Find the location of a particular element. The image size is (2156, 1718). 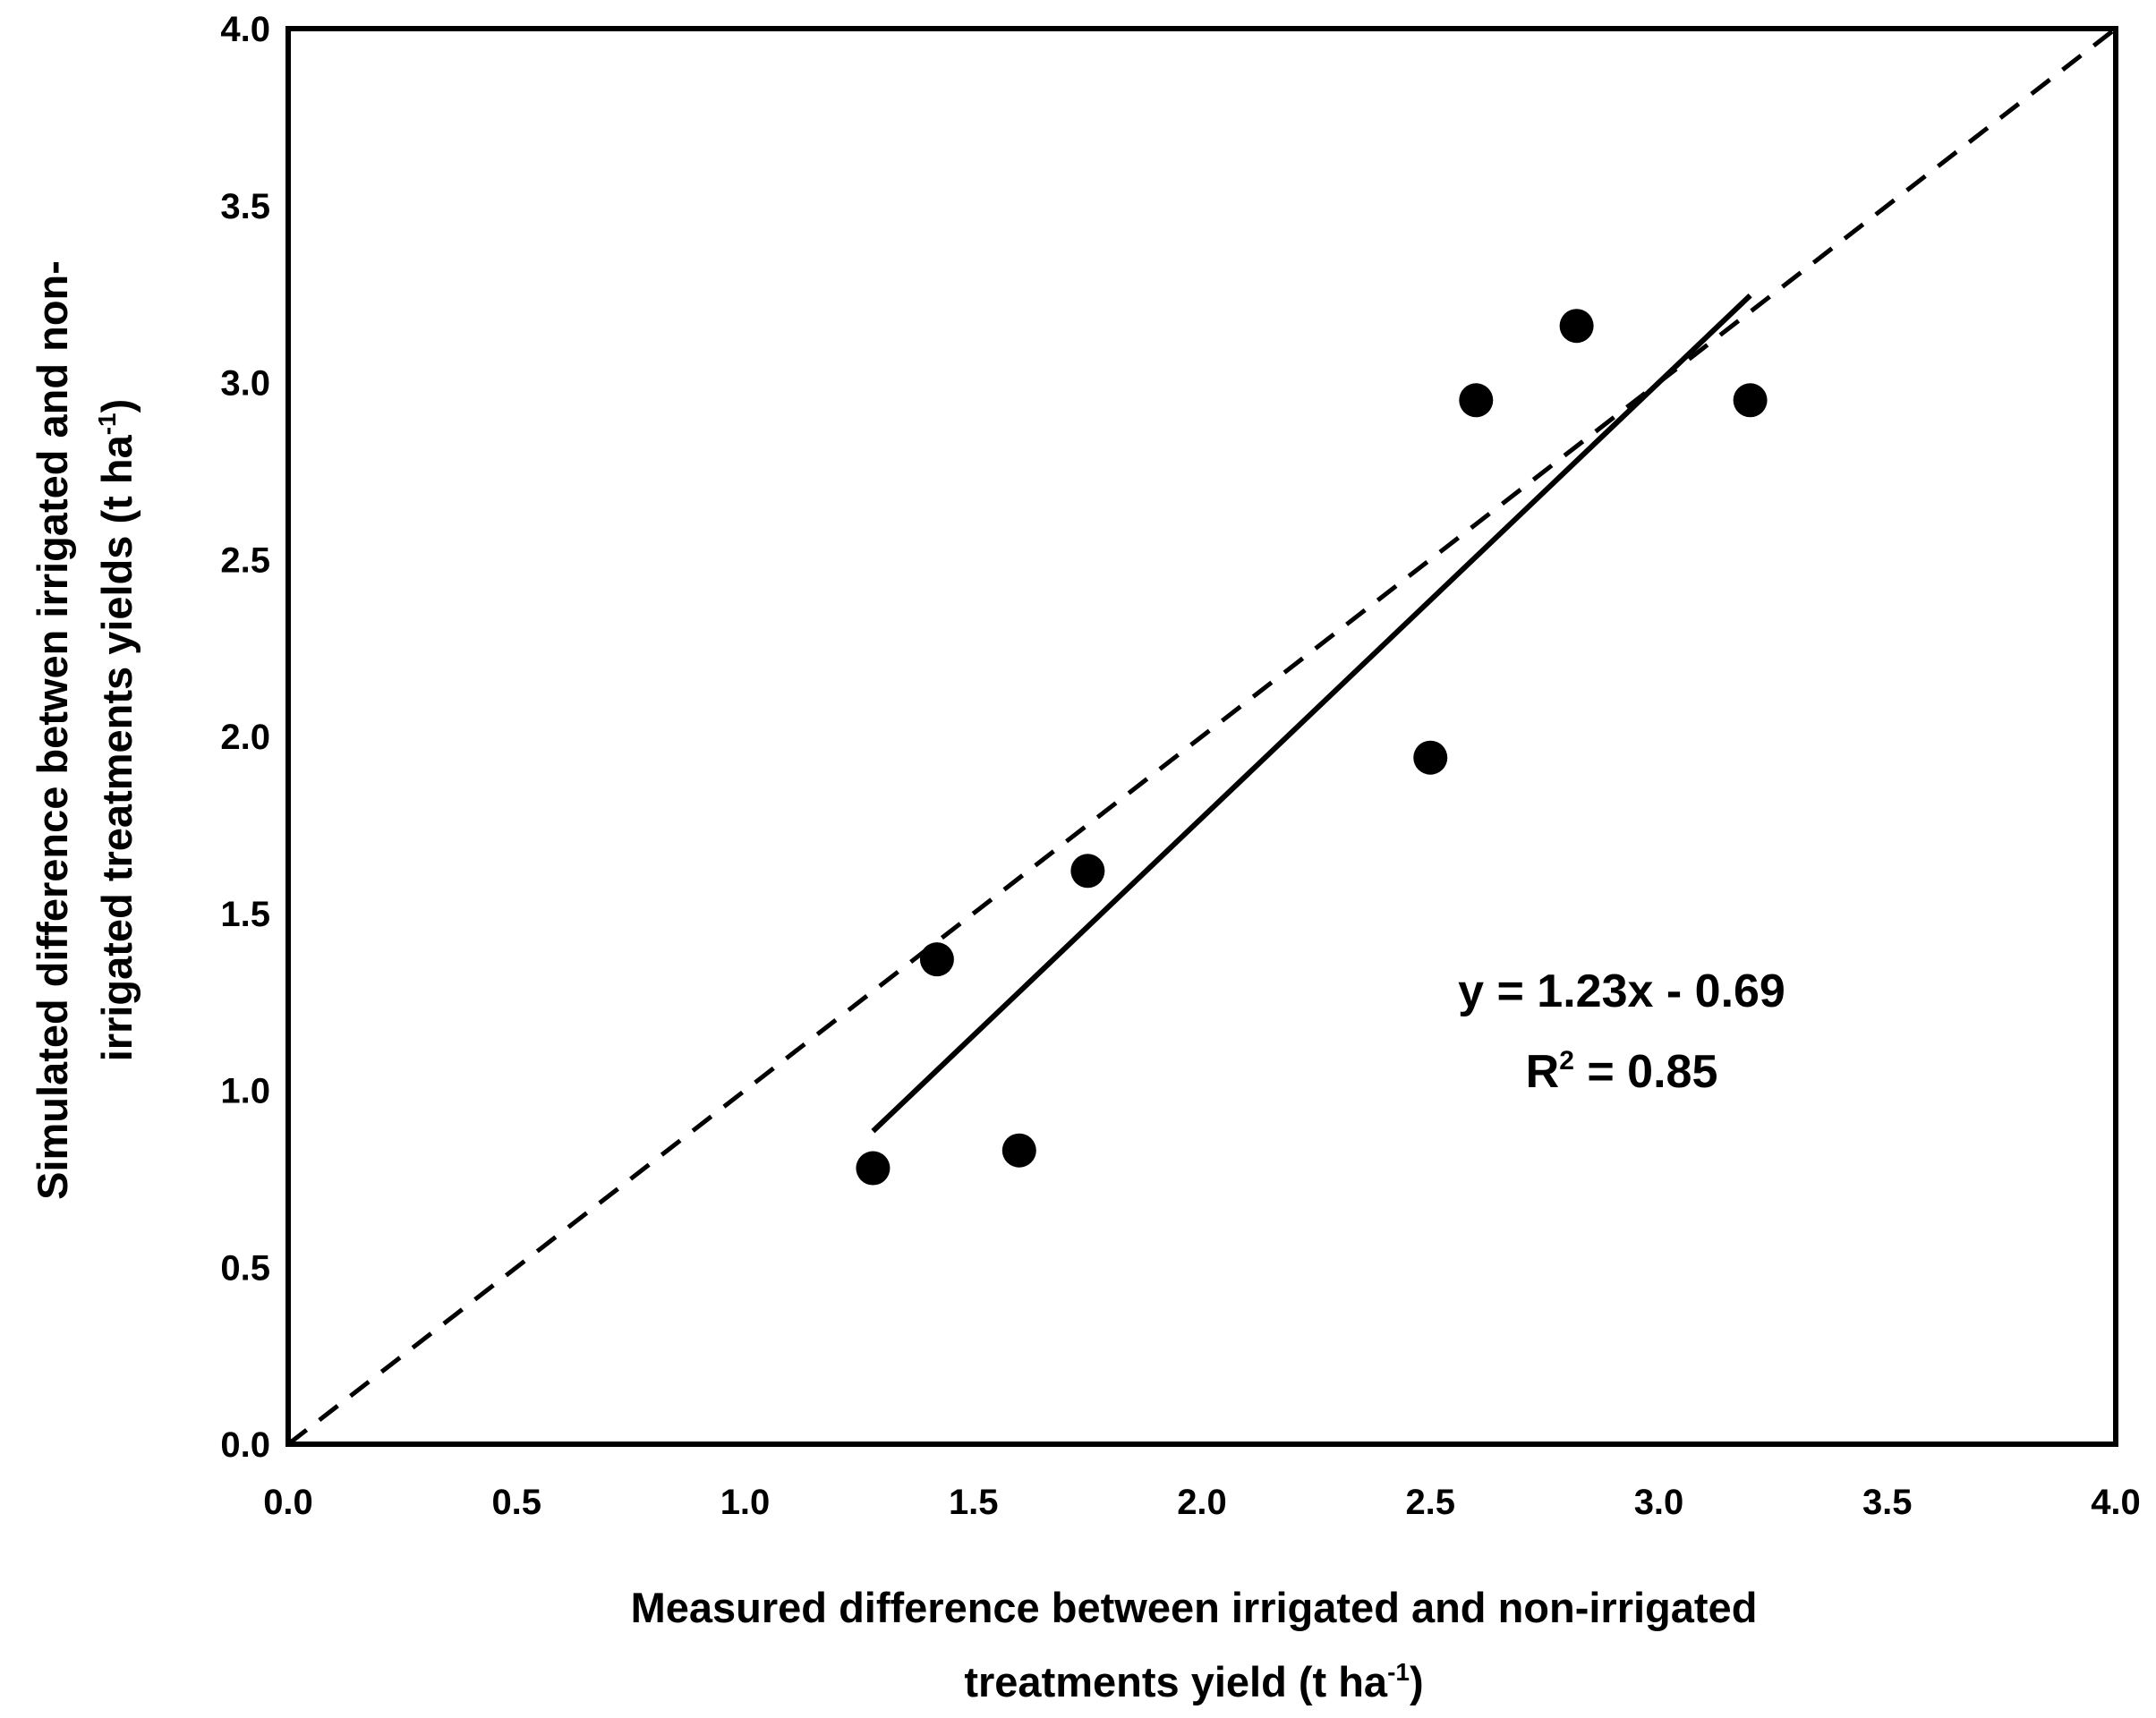

y-axis-title-line-2: irrigated treatments yields (t ha-1) is located at coordinates (117, 730).